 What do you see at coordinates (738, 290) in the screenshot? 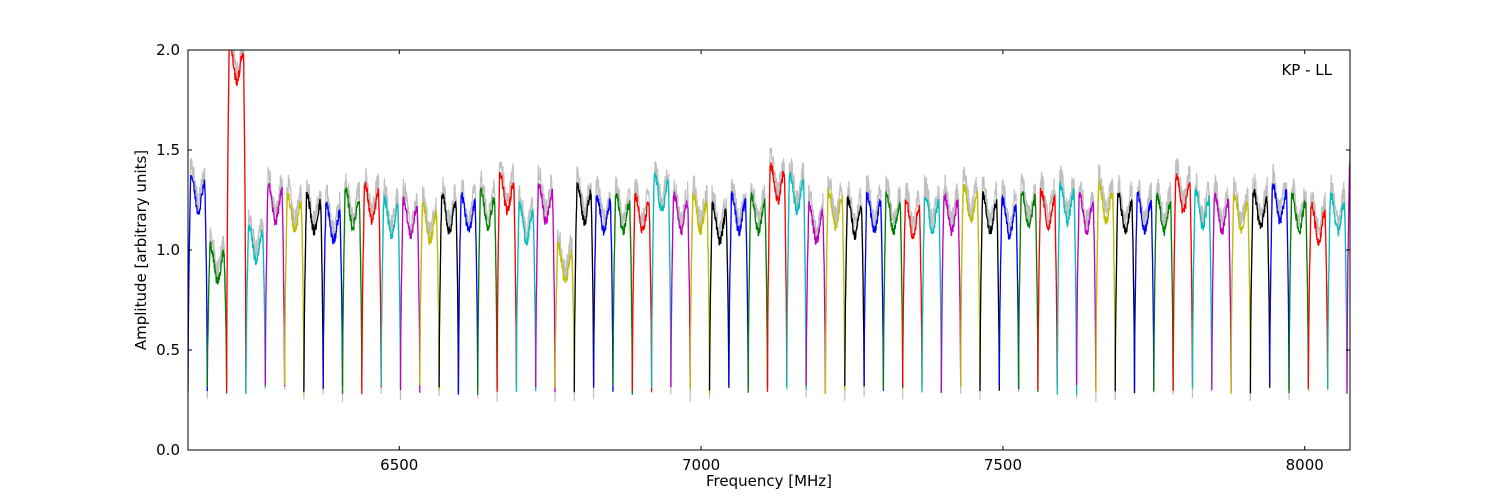
I see `channel-29-trace` at bounding box center [738, 290].